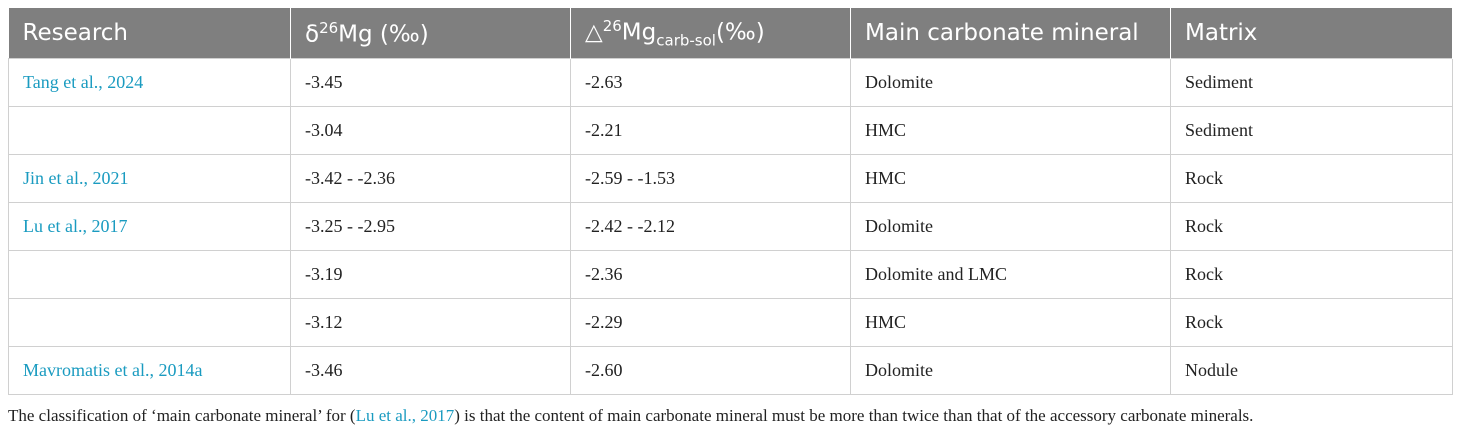  I want to click on header-text: △, so click(594, 32).